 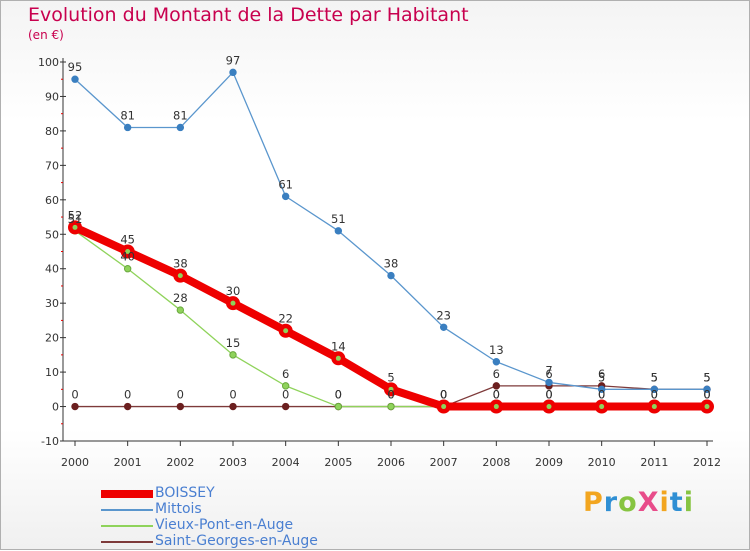 I want to click on x-tick-label: 2007, so click(x=444, y=462).